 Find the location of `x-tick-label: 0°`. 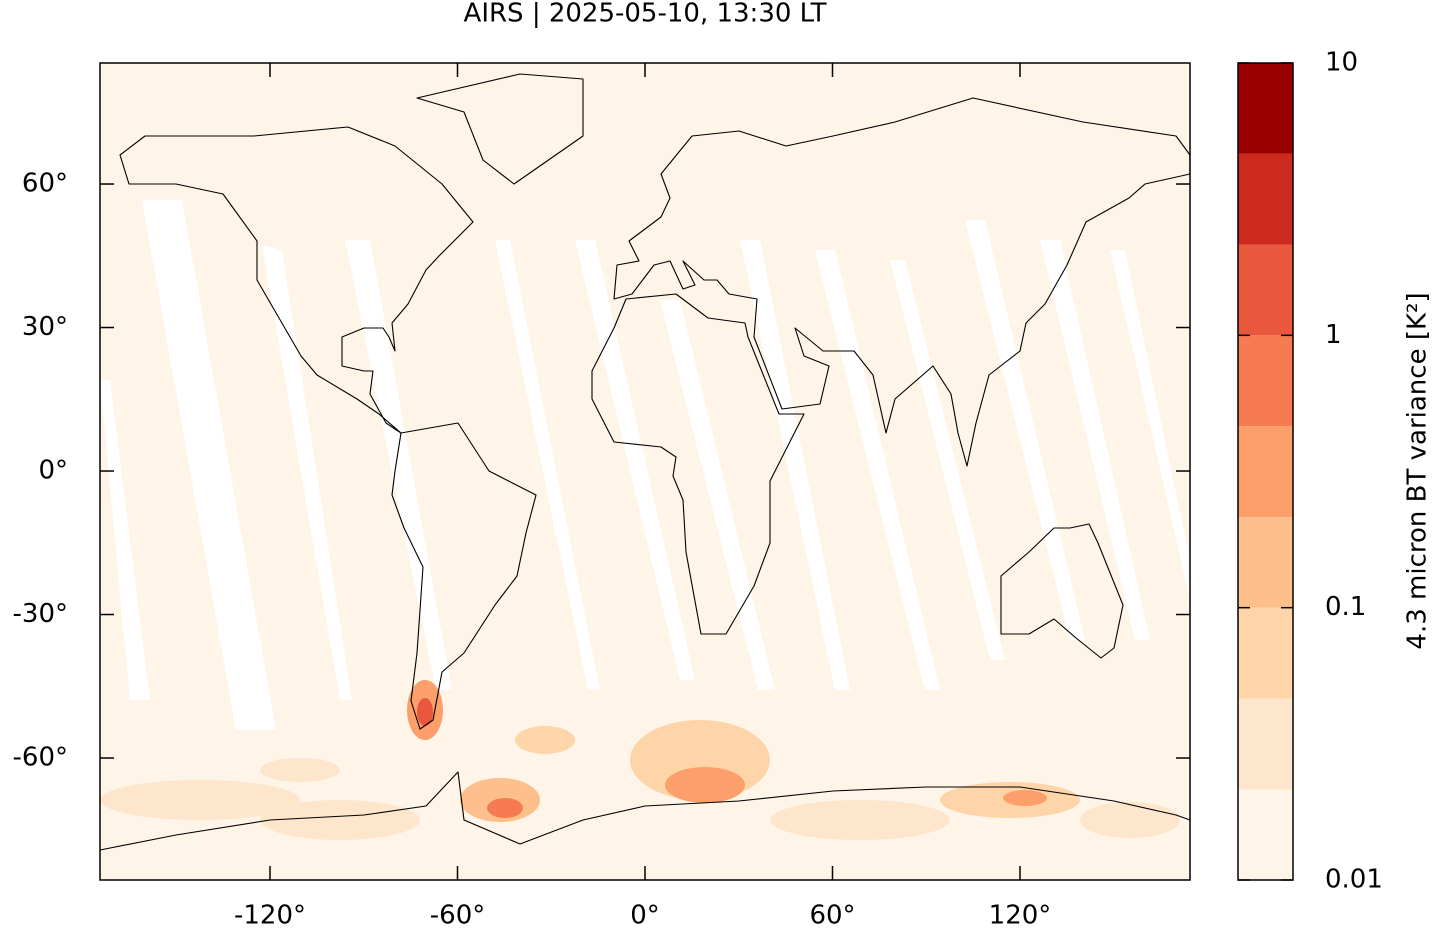

x-tick-label: 0° is located at coordinates (645, 915).